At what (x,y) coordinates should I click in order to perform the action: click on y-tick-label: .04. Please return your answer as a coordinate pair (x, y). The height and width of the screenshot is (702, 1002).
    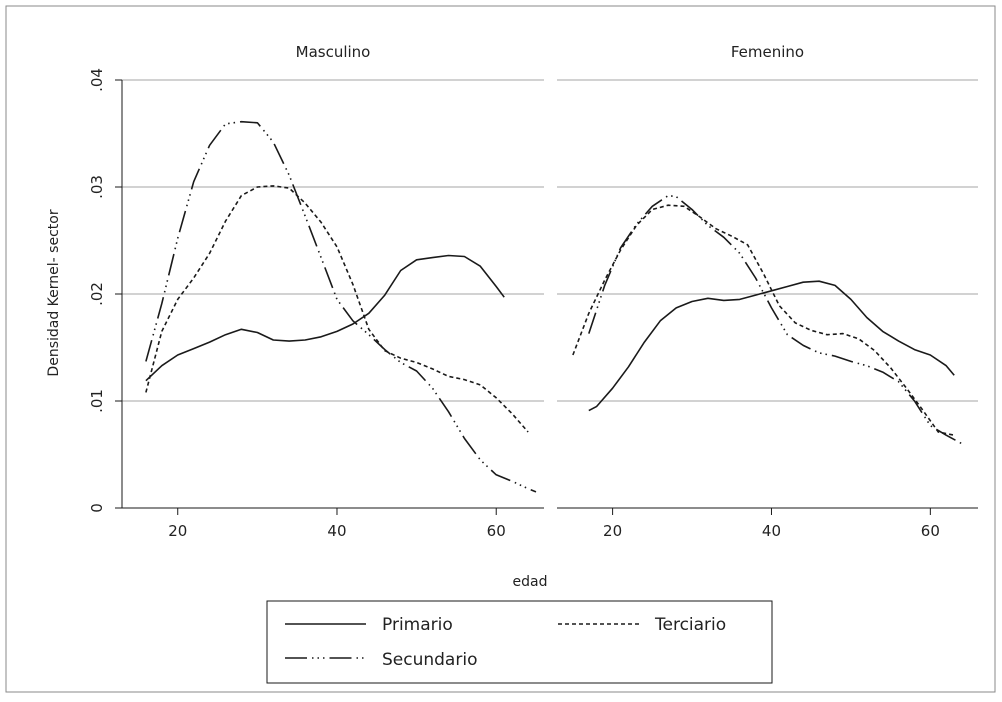
    Looking at the image, I should click on (97, 80).